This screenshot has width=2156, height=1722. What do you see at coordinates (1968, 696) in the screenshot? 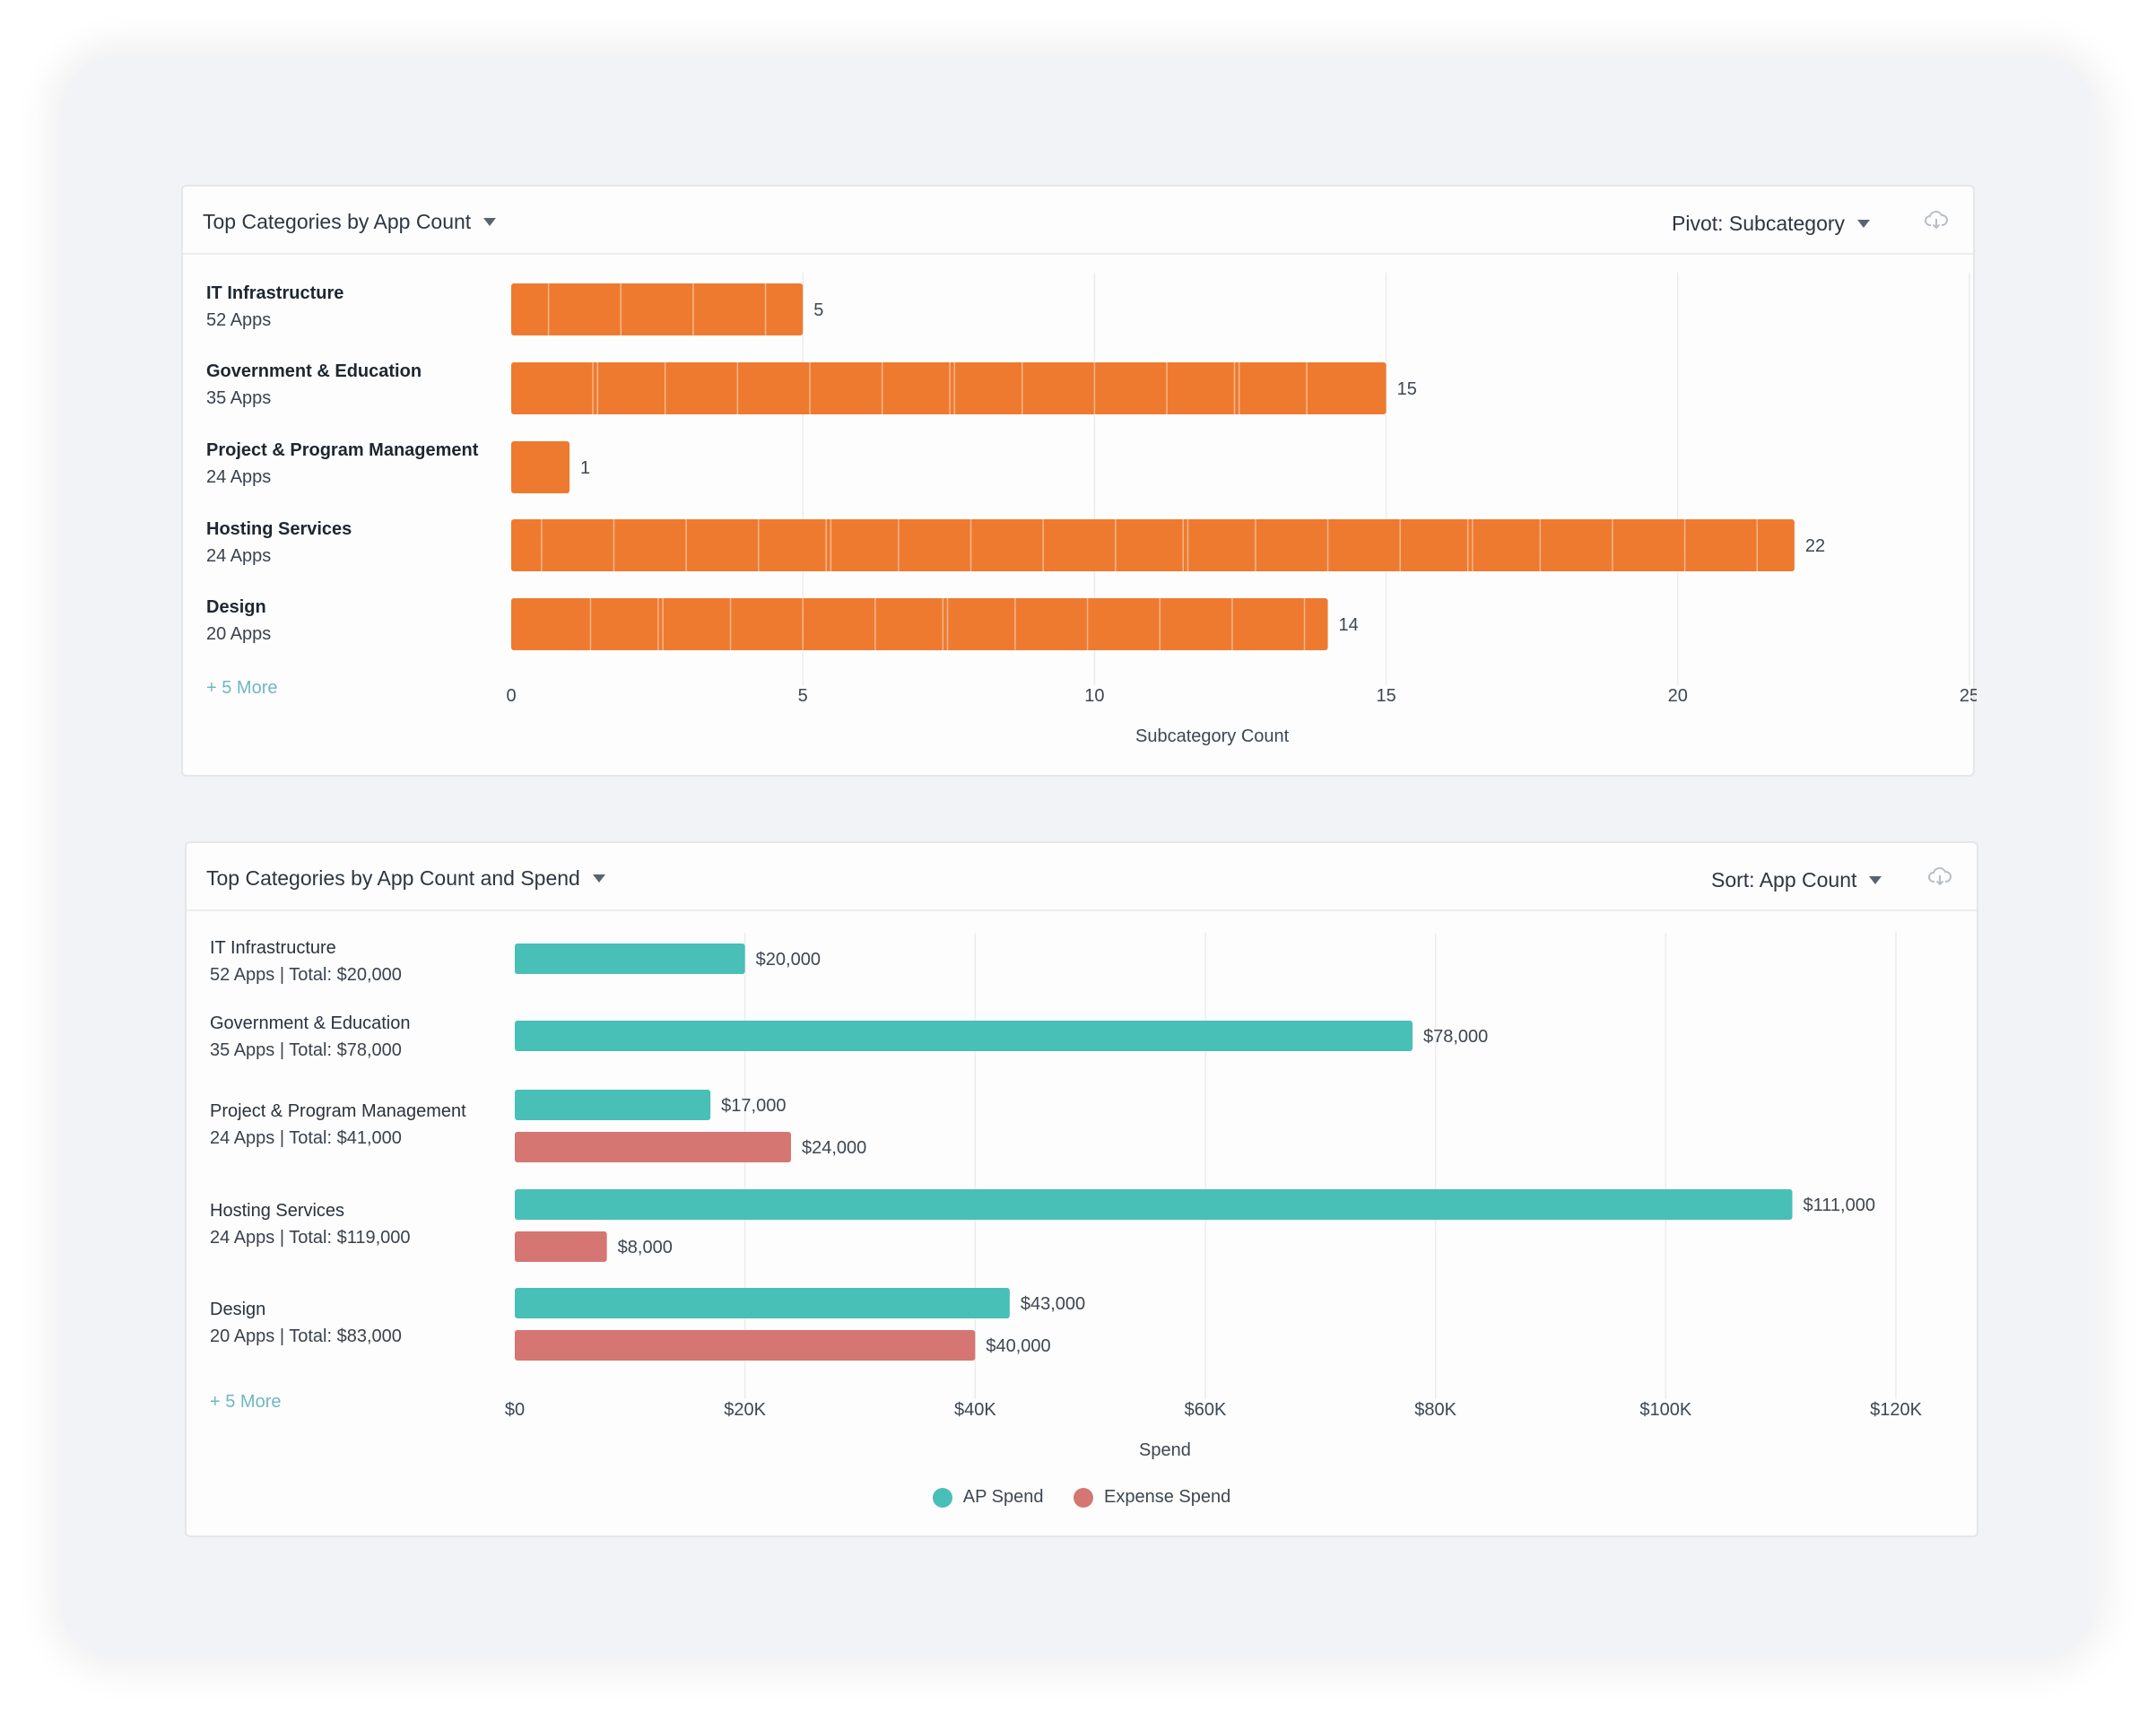
I see `x-tick-label: 25` at bounding box center [1968, 696].